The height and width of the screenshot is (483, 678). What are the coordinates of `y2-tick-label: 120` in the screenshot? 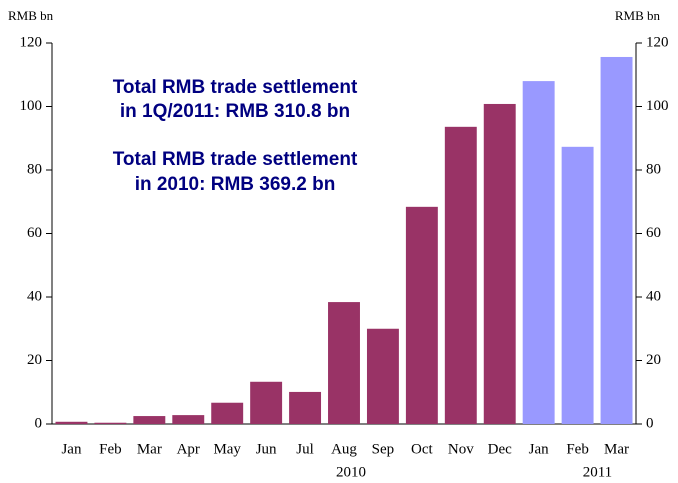 It's located at (657, 42).